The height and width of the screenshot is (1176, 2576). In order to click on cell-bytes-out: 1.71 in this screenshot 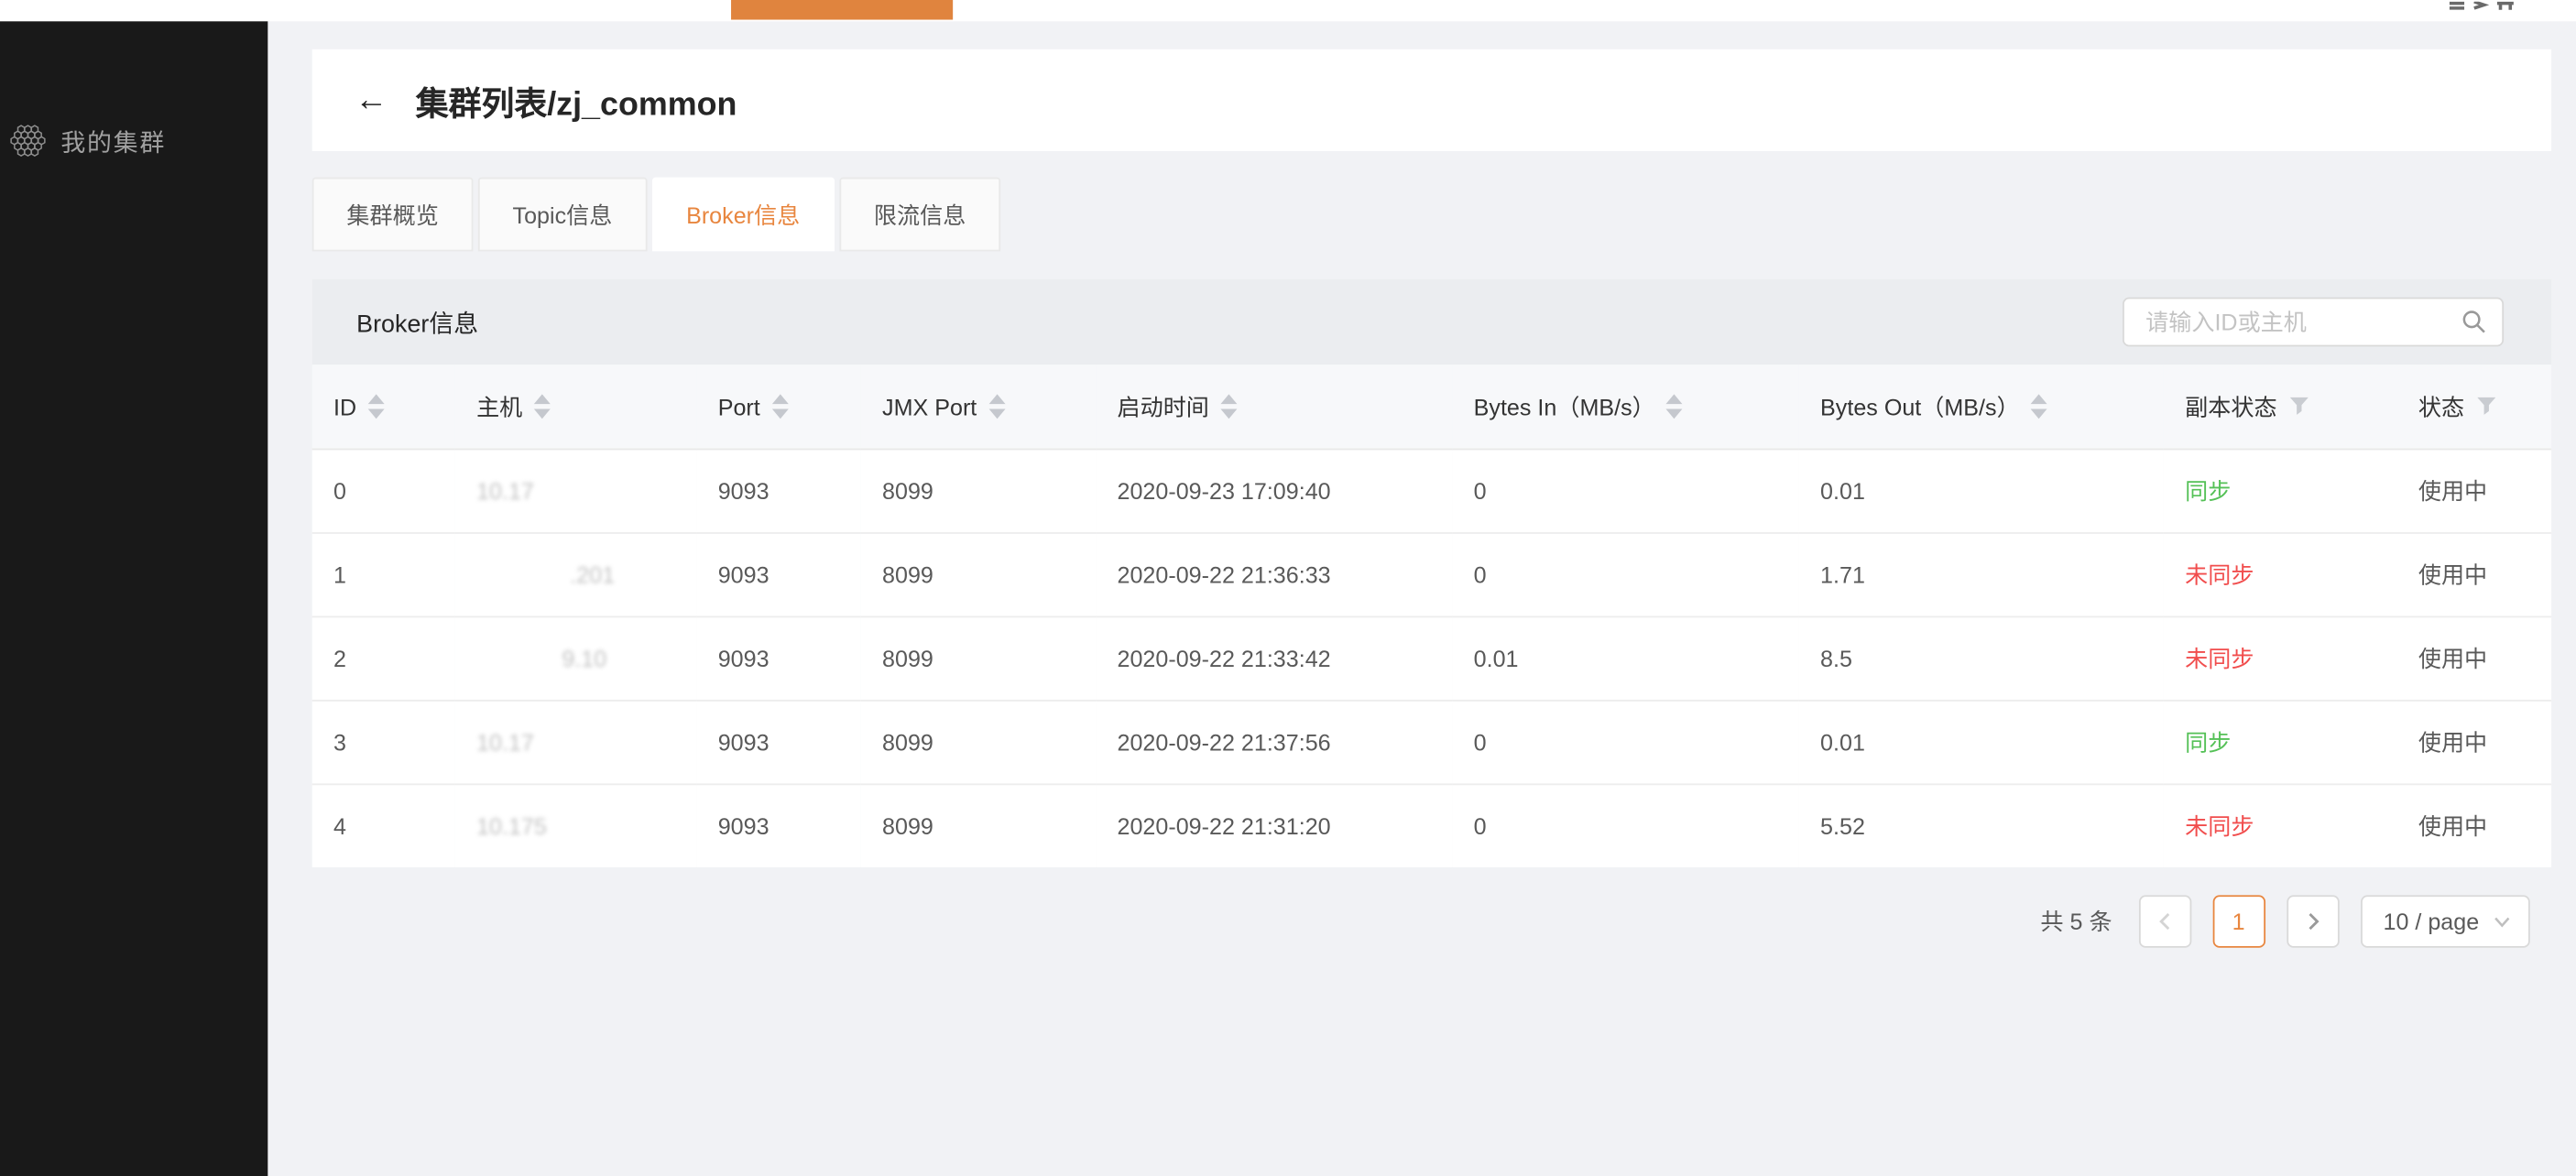, I will do `click(1981, 575)`.